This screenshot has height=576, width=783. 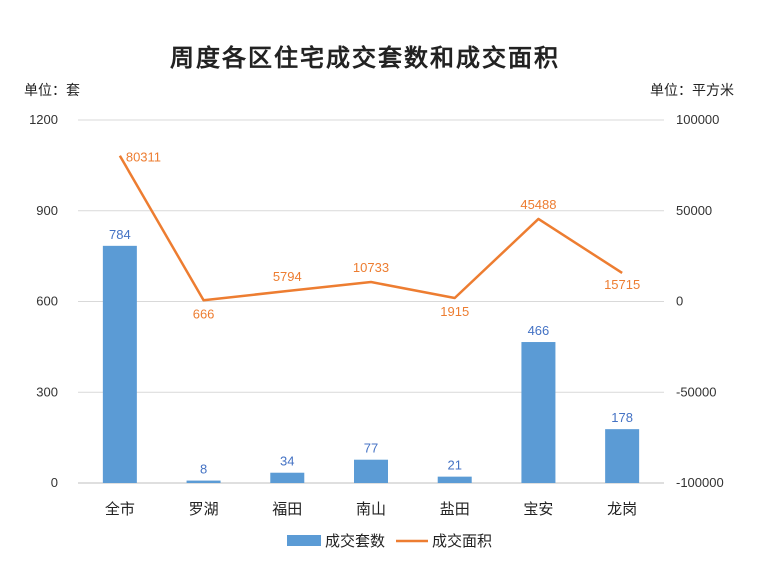 What do you see at coordinates (538, 509) in the screenshot?
I see `category-label: 宝安` at bounding box center [538, 509].